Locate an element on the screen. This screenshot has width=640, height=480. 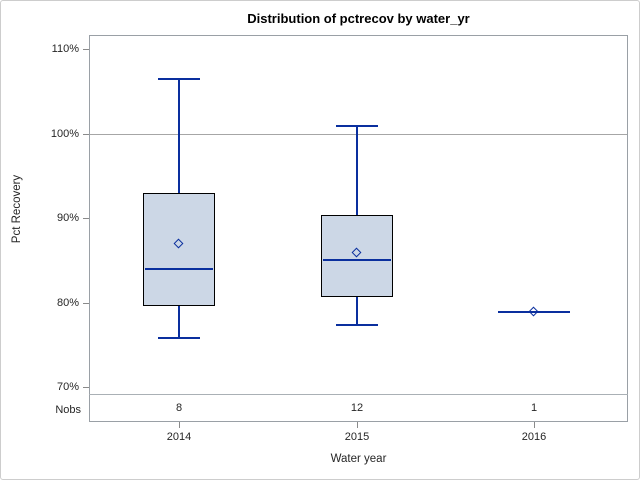
nobs-divider-line is located at coordinates (358, 394).